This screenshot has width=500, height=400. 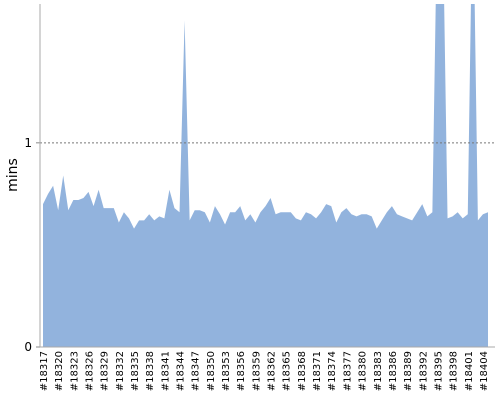 What do you see at coordinates (90, 371) in the screenshot?
I see `x-tick-label: #18326` at bounding box center [90, 371].